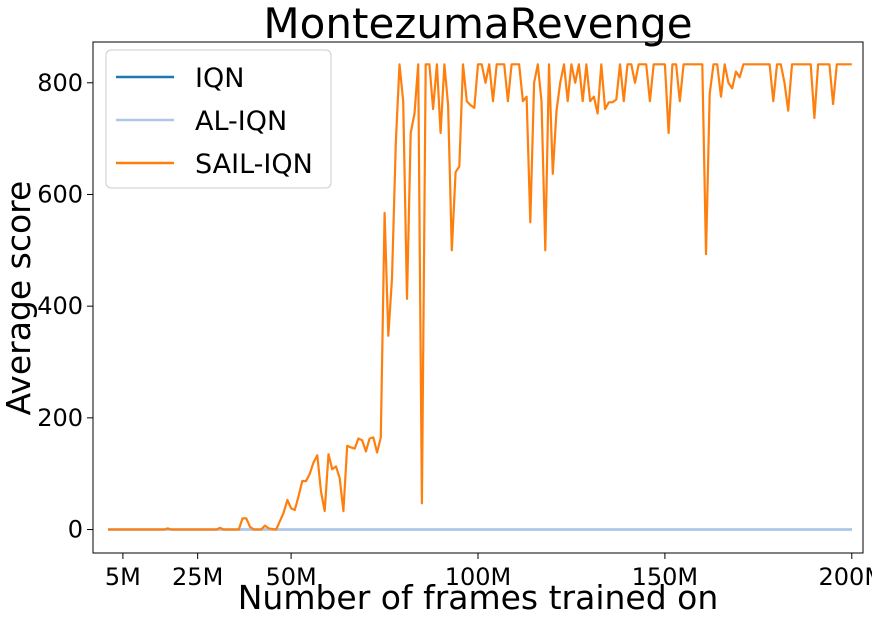  I want to click on x-tick-label: 150M, so click(665, 577).